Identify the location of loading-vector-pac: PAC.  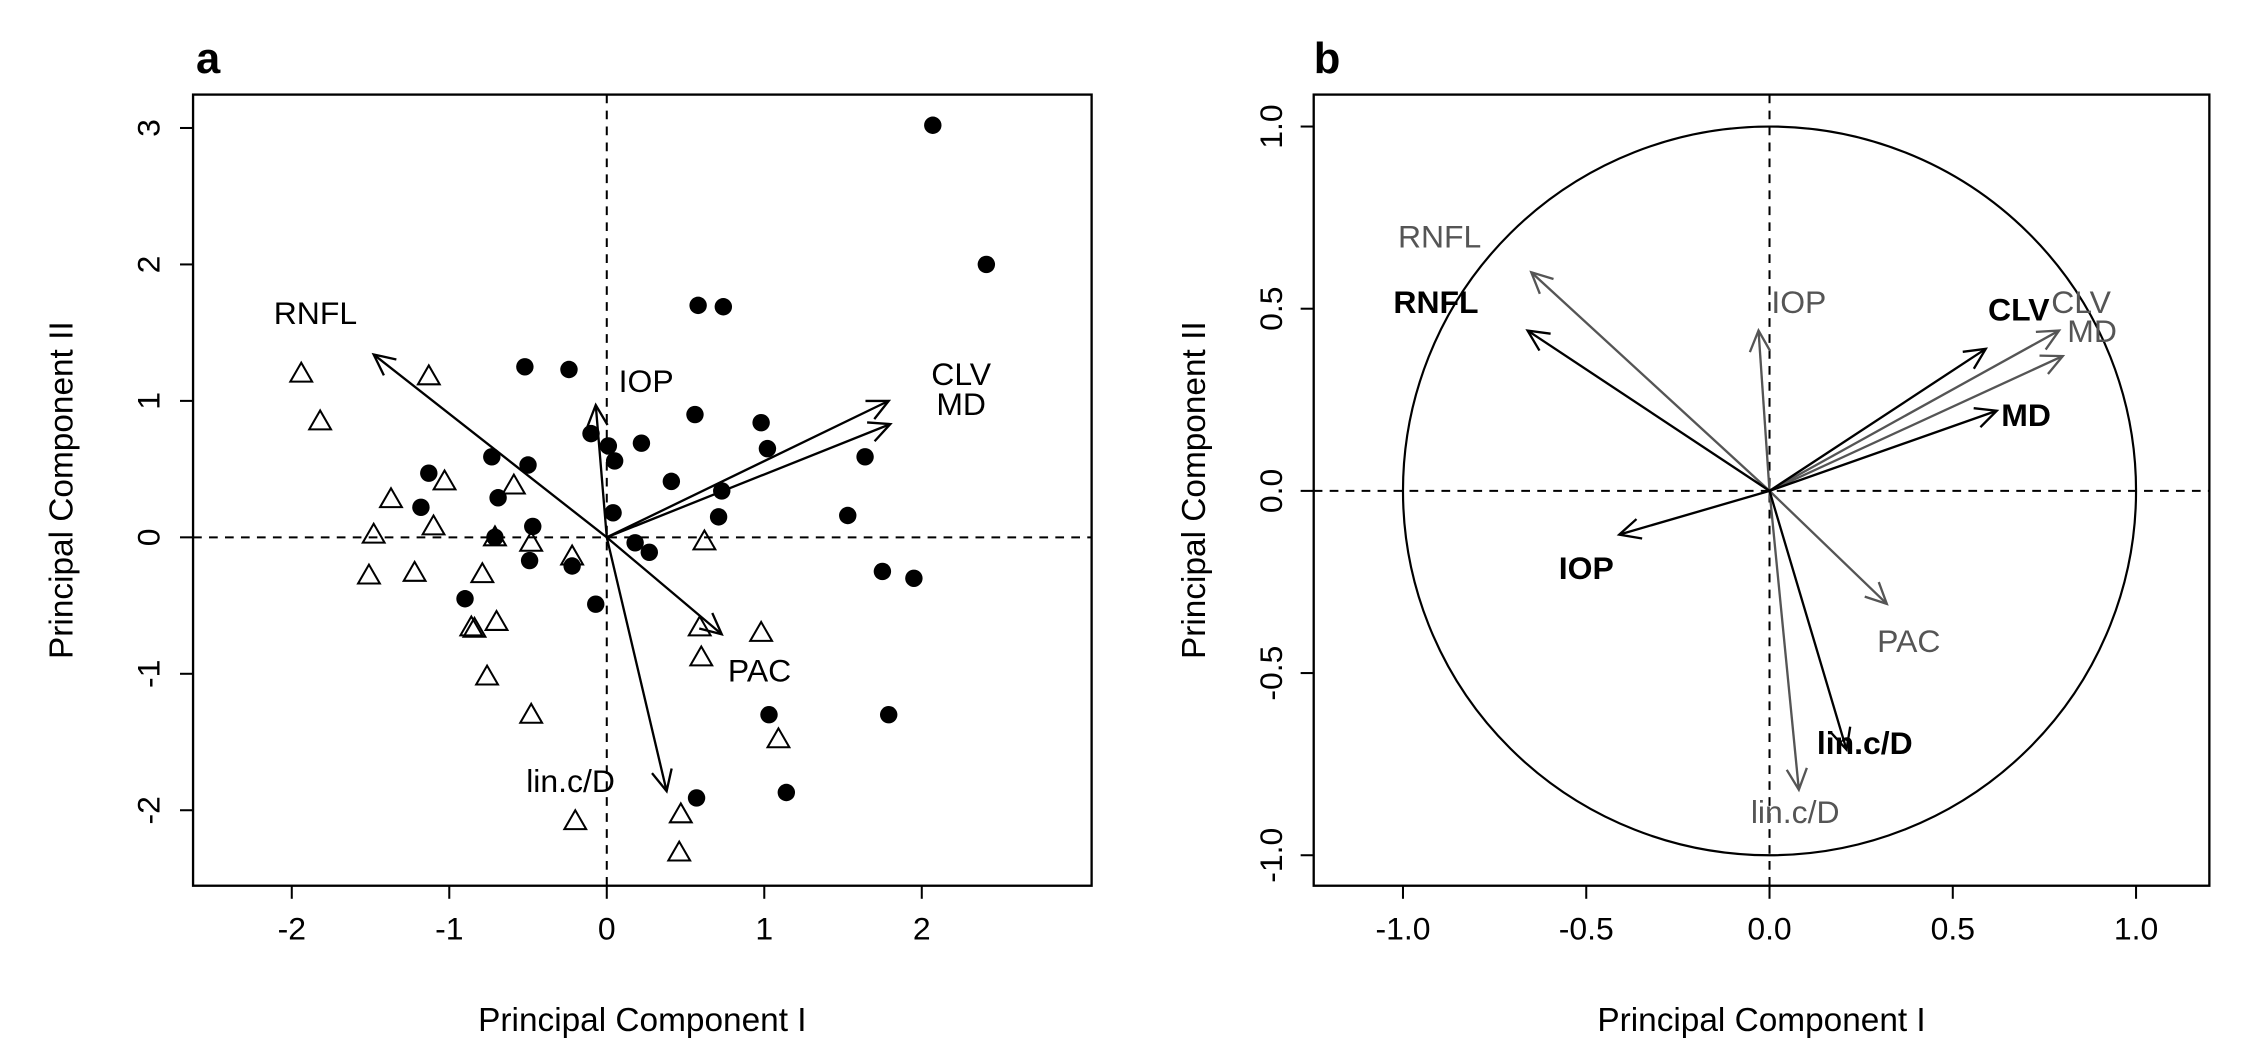
(698, 612).